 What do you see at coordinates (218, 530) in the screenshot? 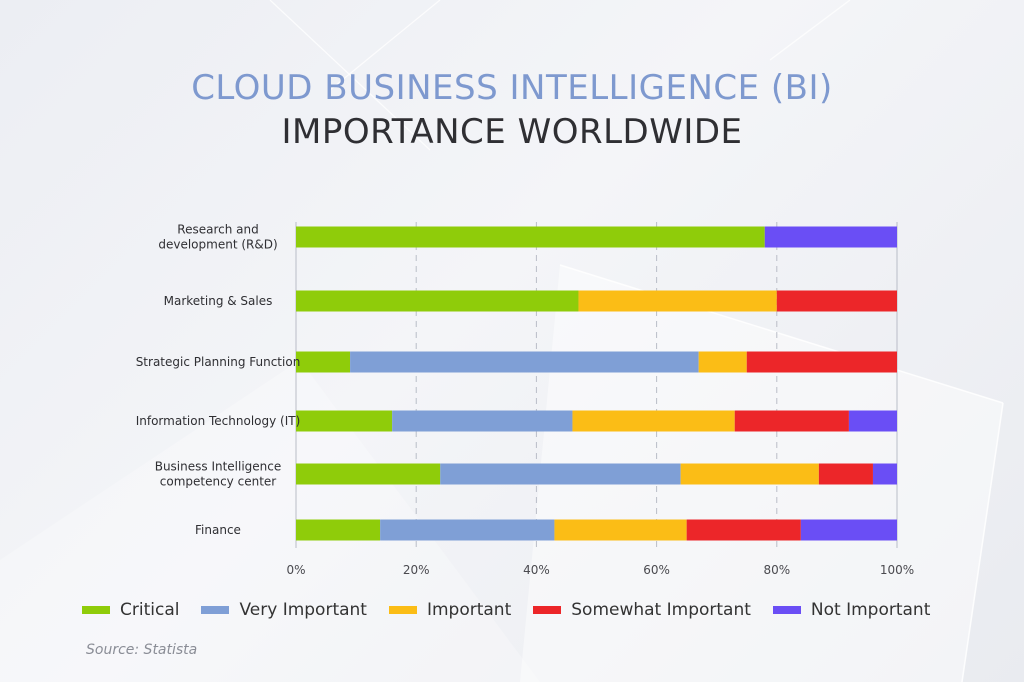
I see `category-label: Finance` at bounding box center [218, 530].